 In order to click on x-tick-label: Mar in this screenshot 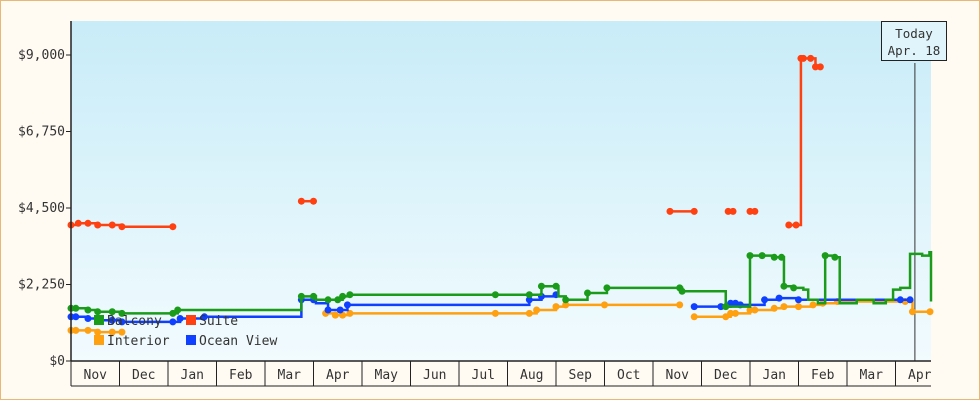, I will do `click(290, 375)`.